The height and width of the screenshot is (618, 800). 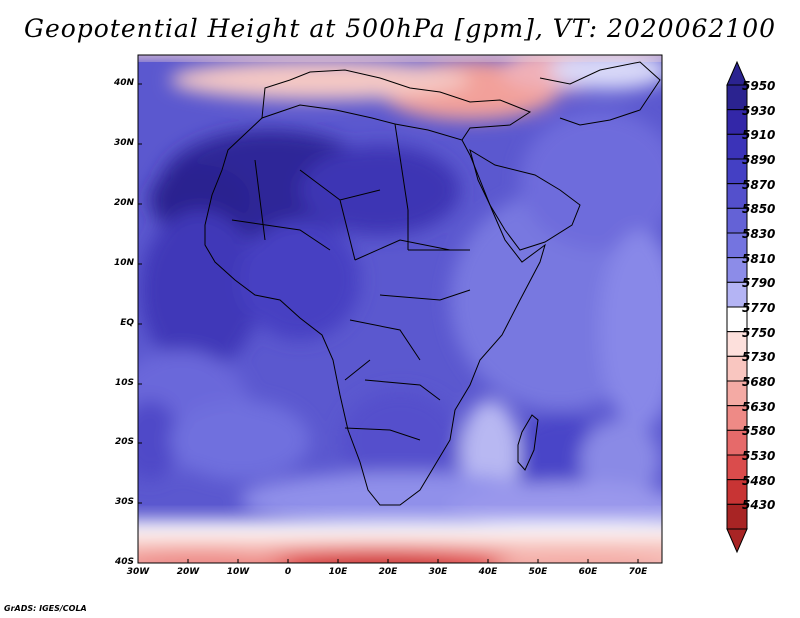 I want to click on lon-label: 30E, so click(x=438, y=572).